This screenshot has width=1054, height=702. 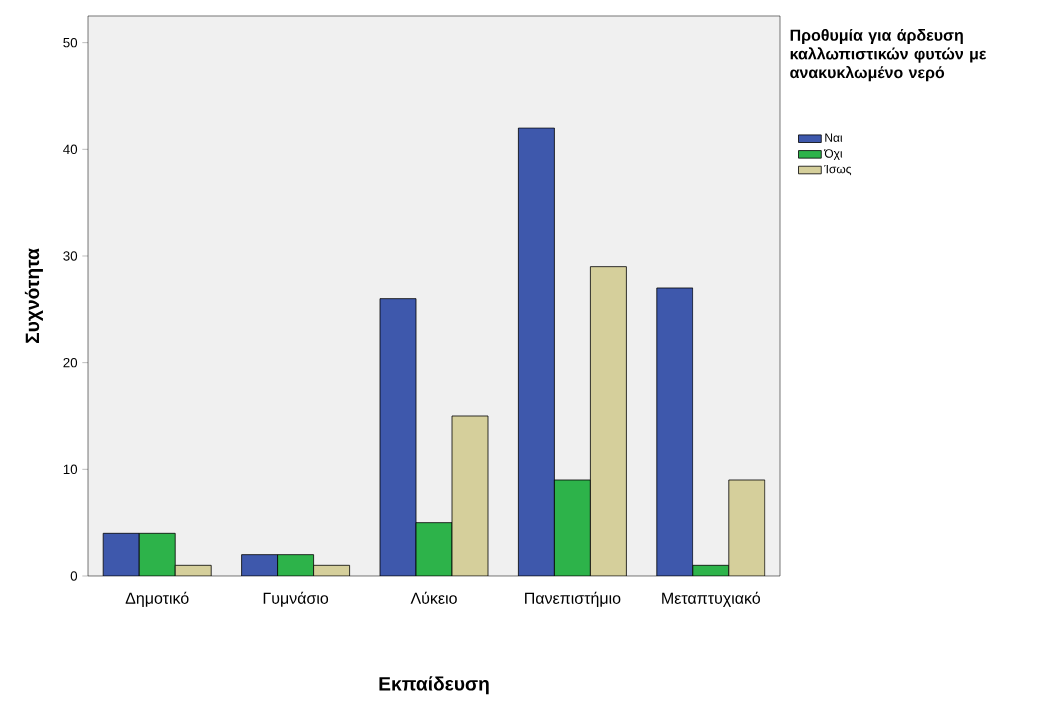 What do you see at coordinates (296, 599) in the screenshot?
I see `x-tick-label: Γυμνάσιο` at bounding box center [296, 599].